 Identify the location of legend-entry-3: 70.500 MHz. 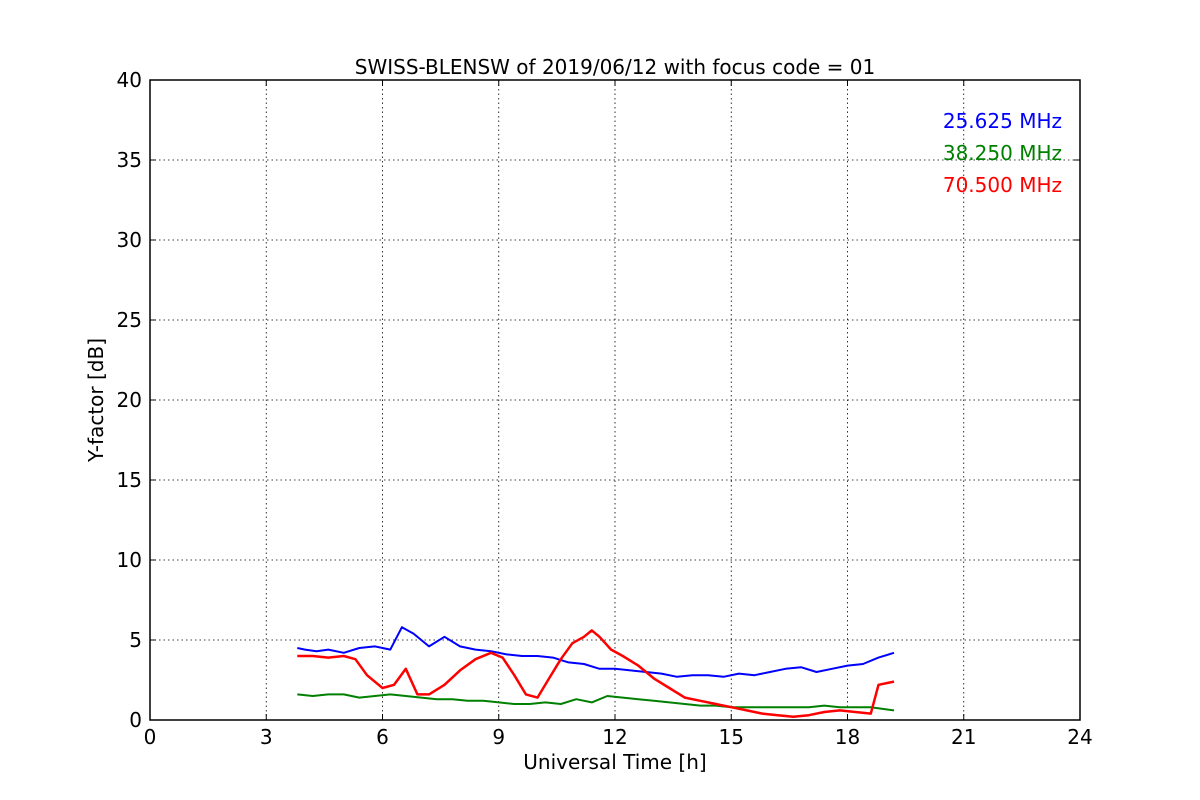
(1002, 185).